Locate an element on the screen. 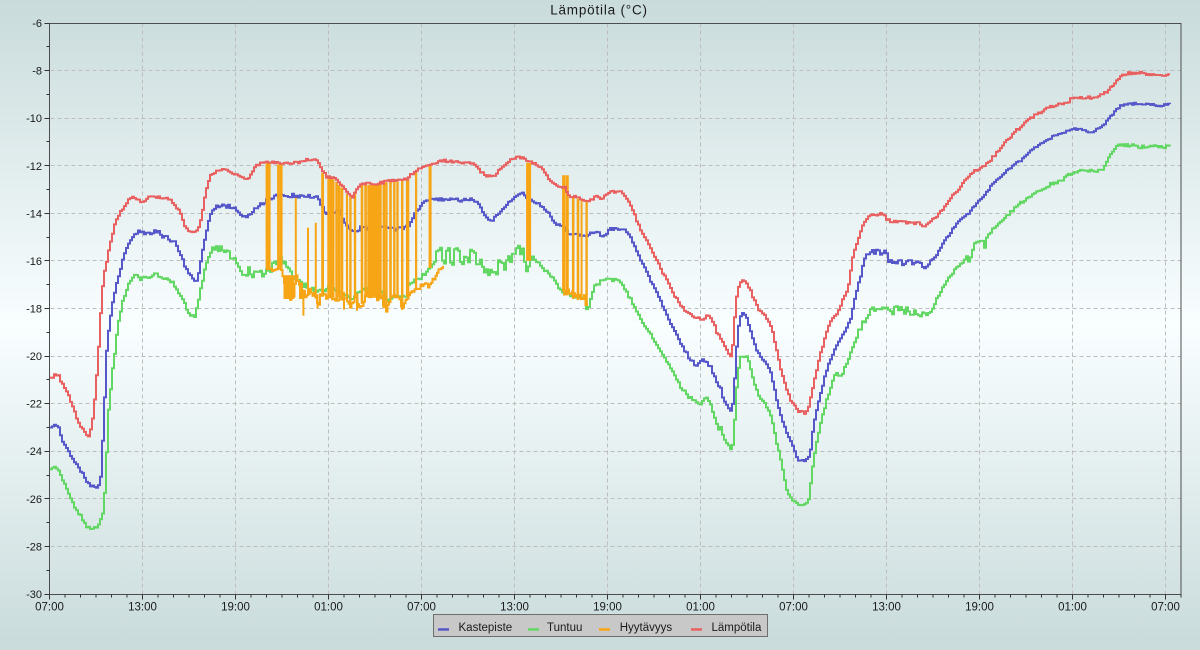 This screenshot has height=650, width=1200. svg-text: -12 is located at coordinates (34, 167).